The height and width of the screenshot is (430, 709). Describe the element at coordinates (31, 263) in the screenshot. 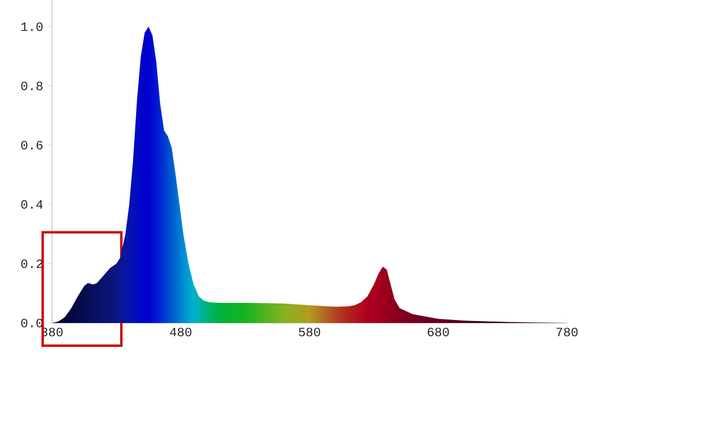

I see `y-tick-label: 0.2` at that location.